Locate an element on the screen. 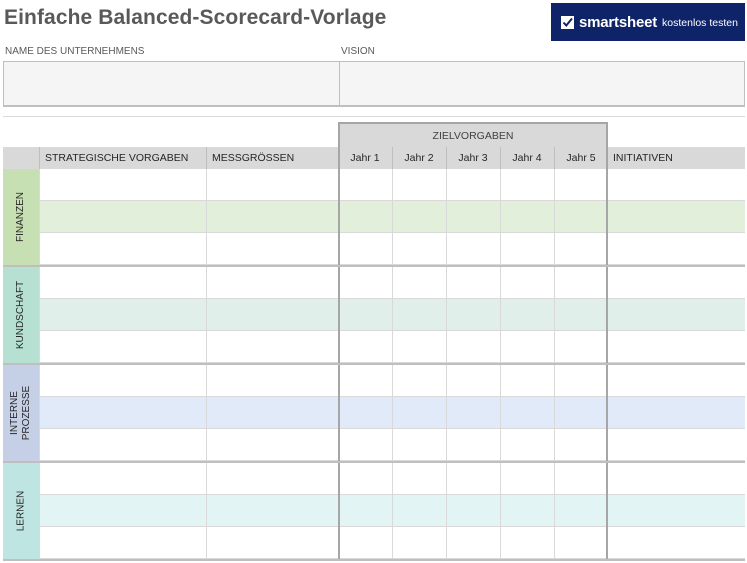  section-label-cell: FINANZEN is located at coordinates (21, 217).